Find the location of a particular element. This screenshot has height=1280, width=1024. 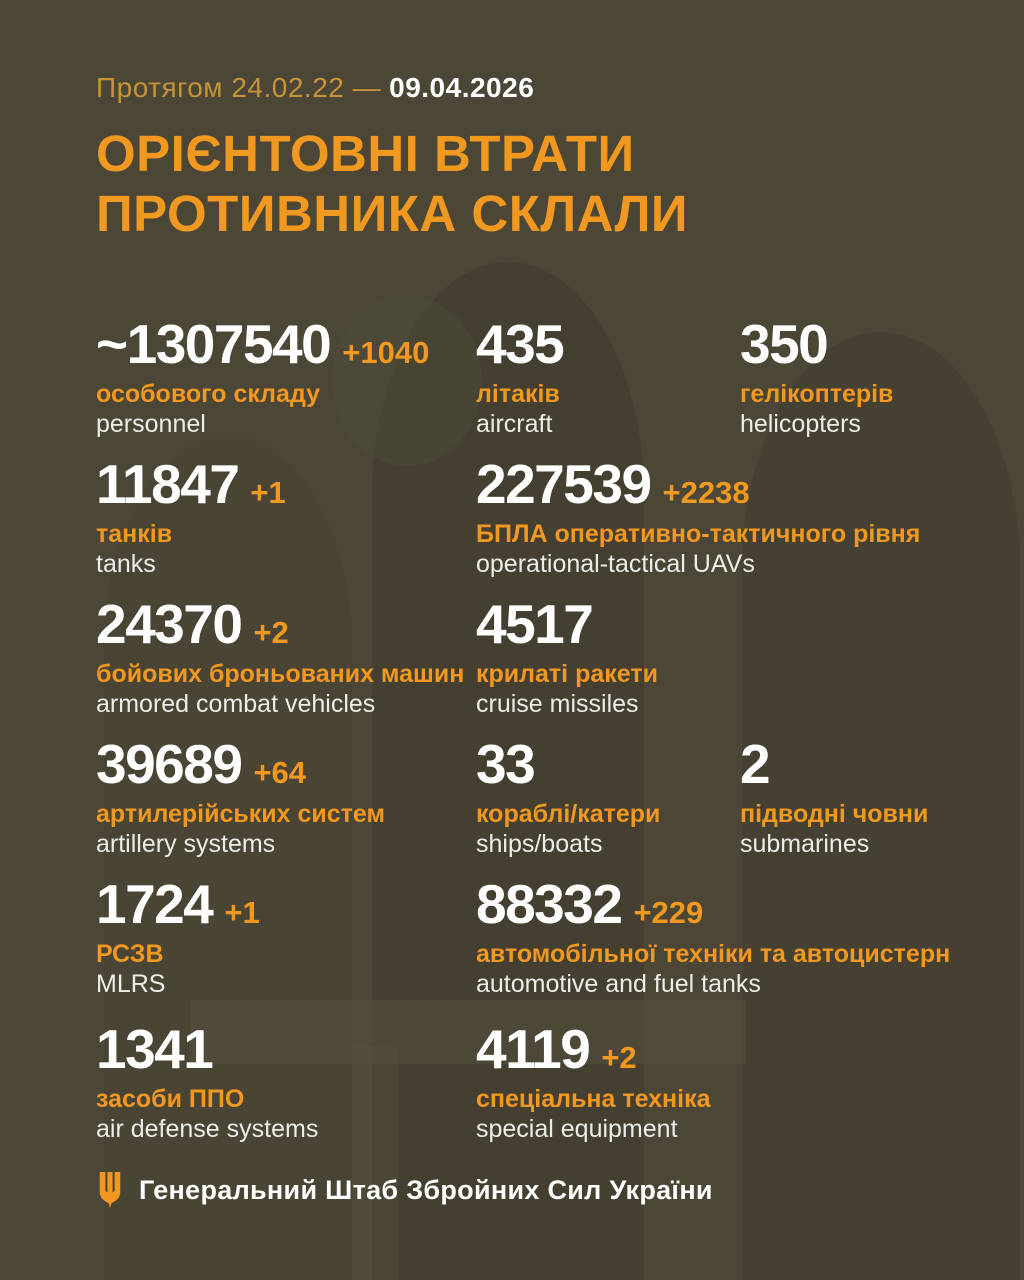

stat-label-en: MLRS is located at coordinates (131, 984).